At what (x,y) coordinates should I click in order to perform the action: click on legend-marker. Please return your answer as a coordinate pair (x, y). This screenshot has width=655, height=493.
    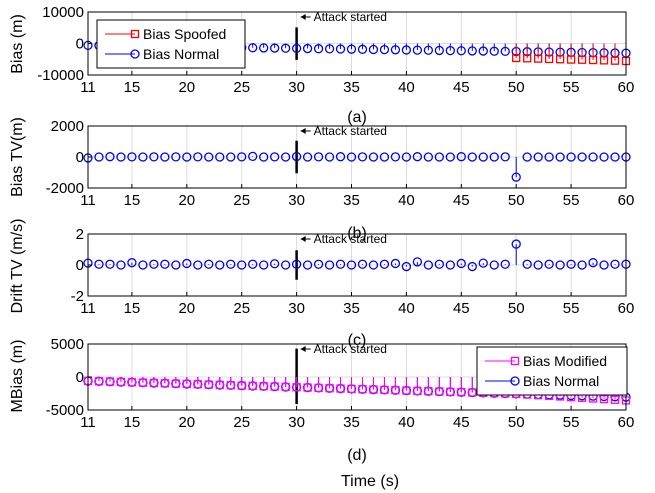
    Looking at the image, I should click on (515, 361).